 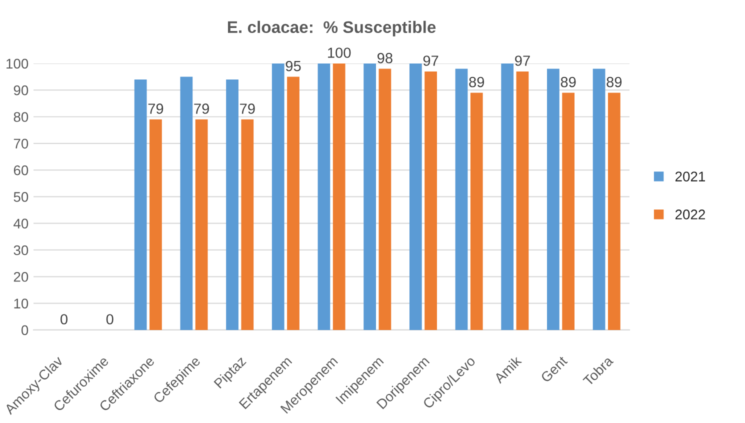 I want to click on legend-label: 2022, so click(x=690, y=215).